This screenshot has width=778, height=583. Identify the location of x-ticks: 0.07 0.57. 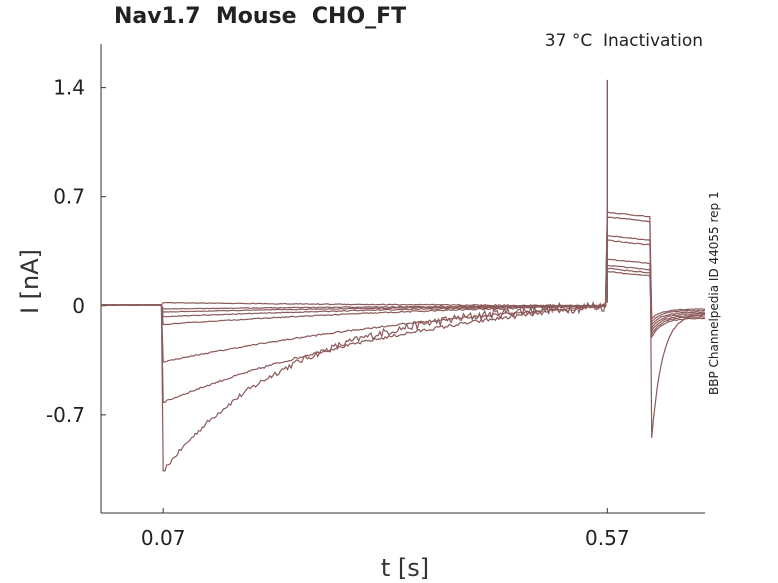
(385, 529).